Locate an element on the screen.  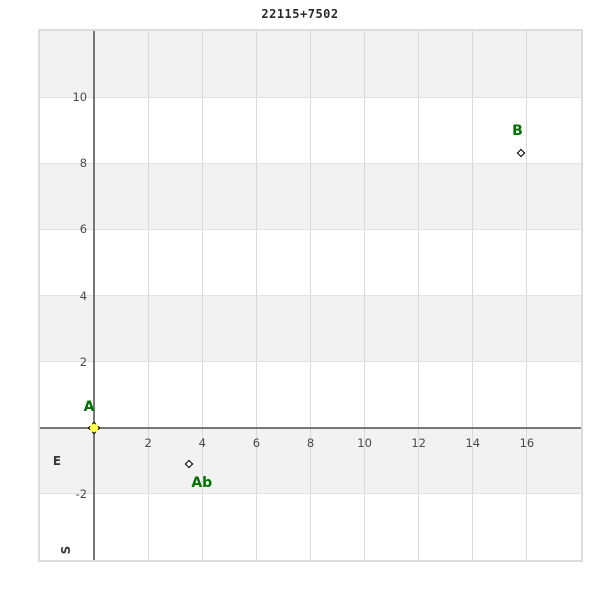
point-label-A: A is located at coordinates (89, 406).